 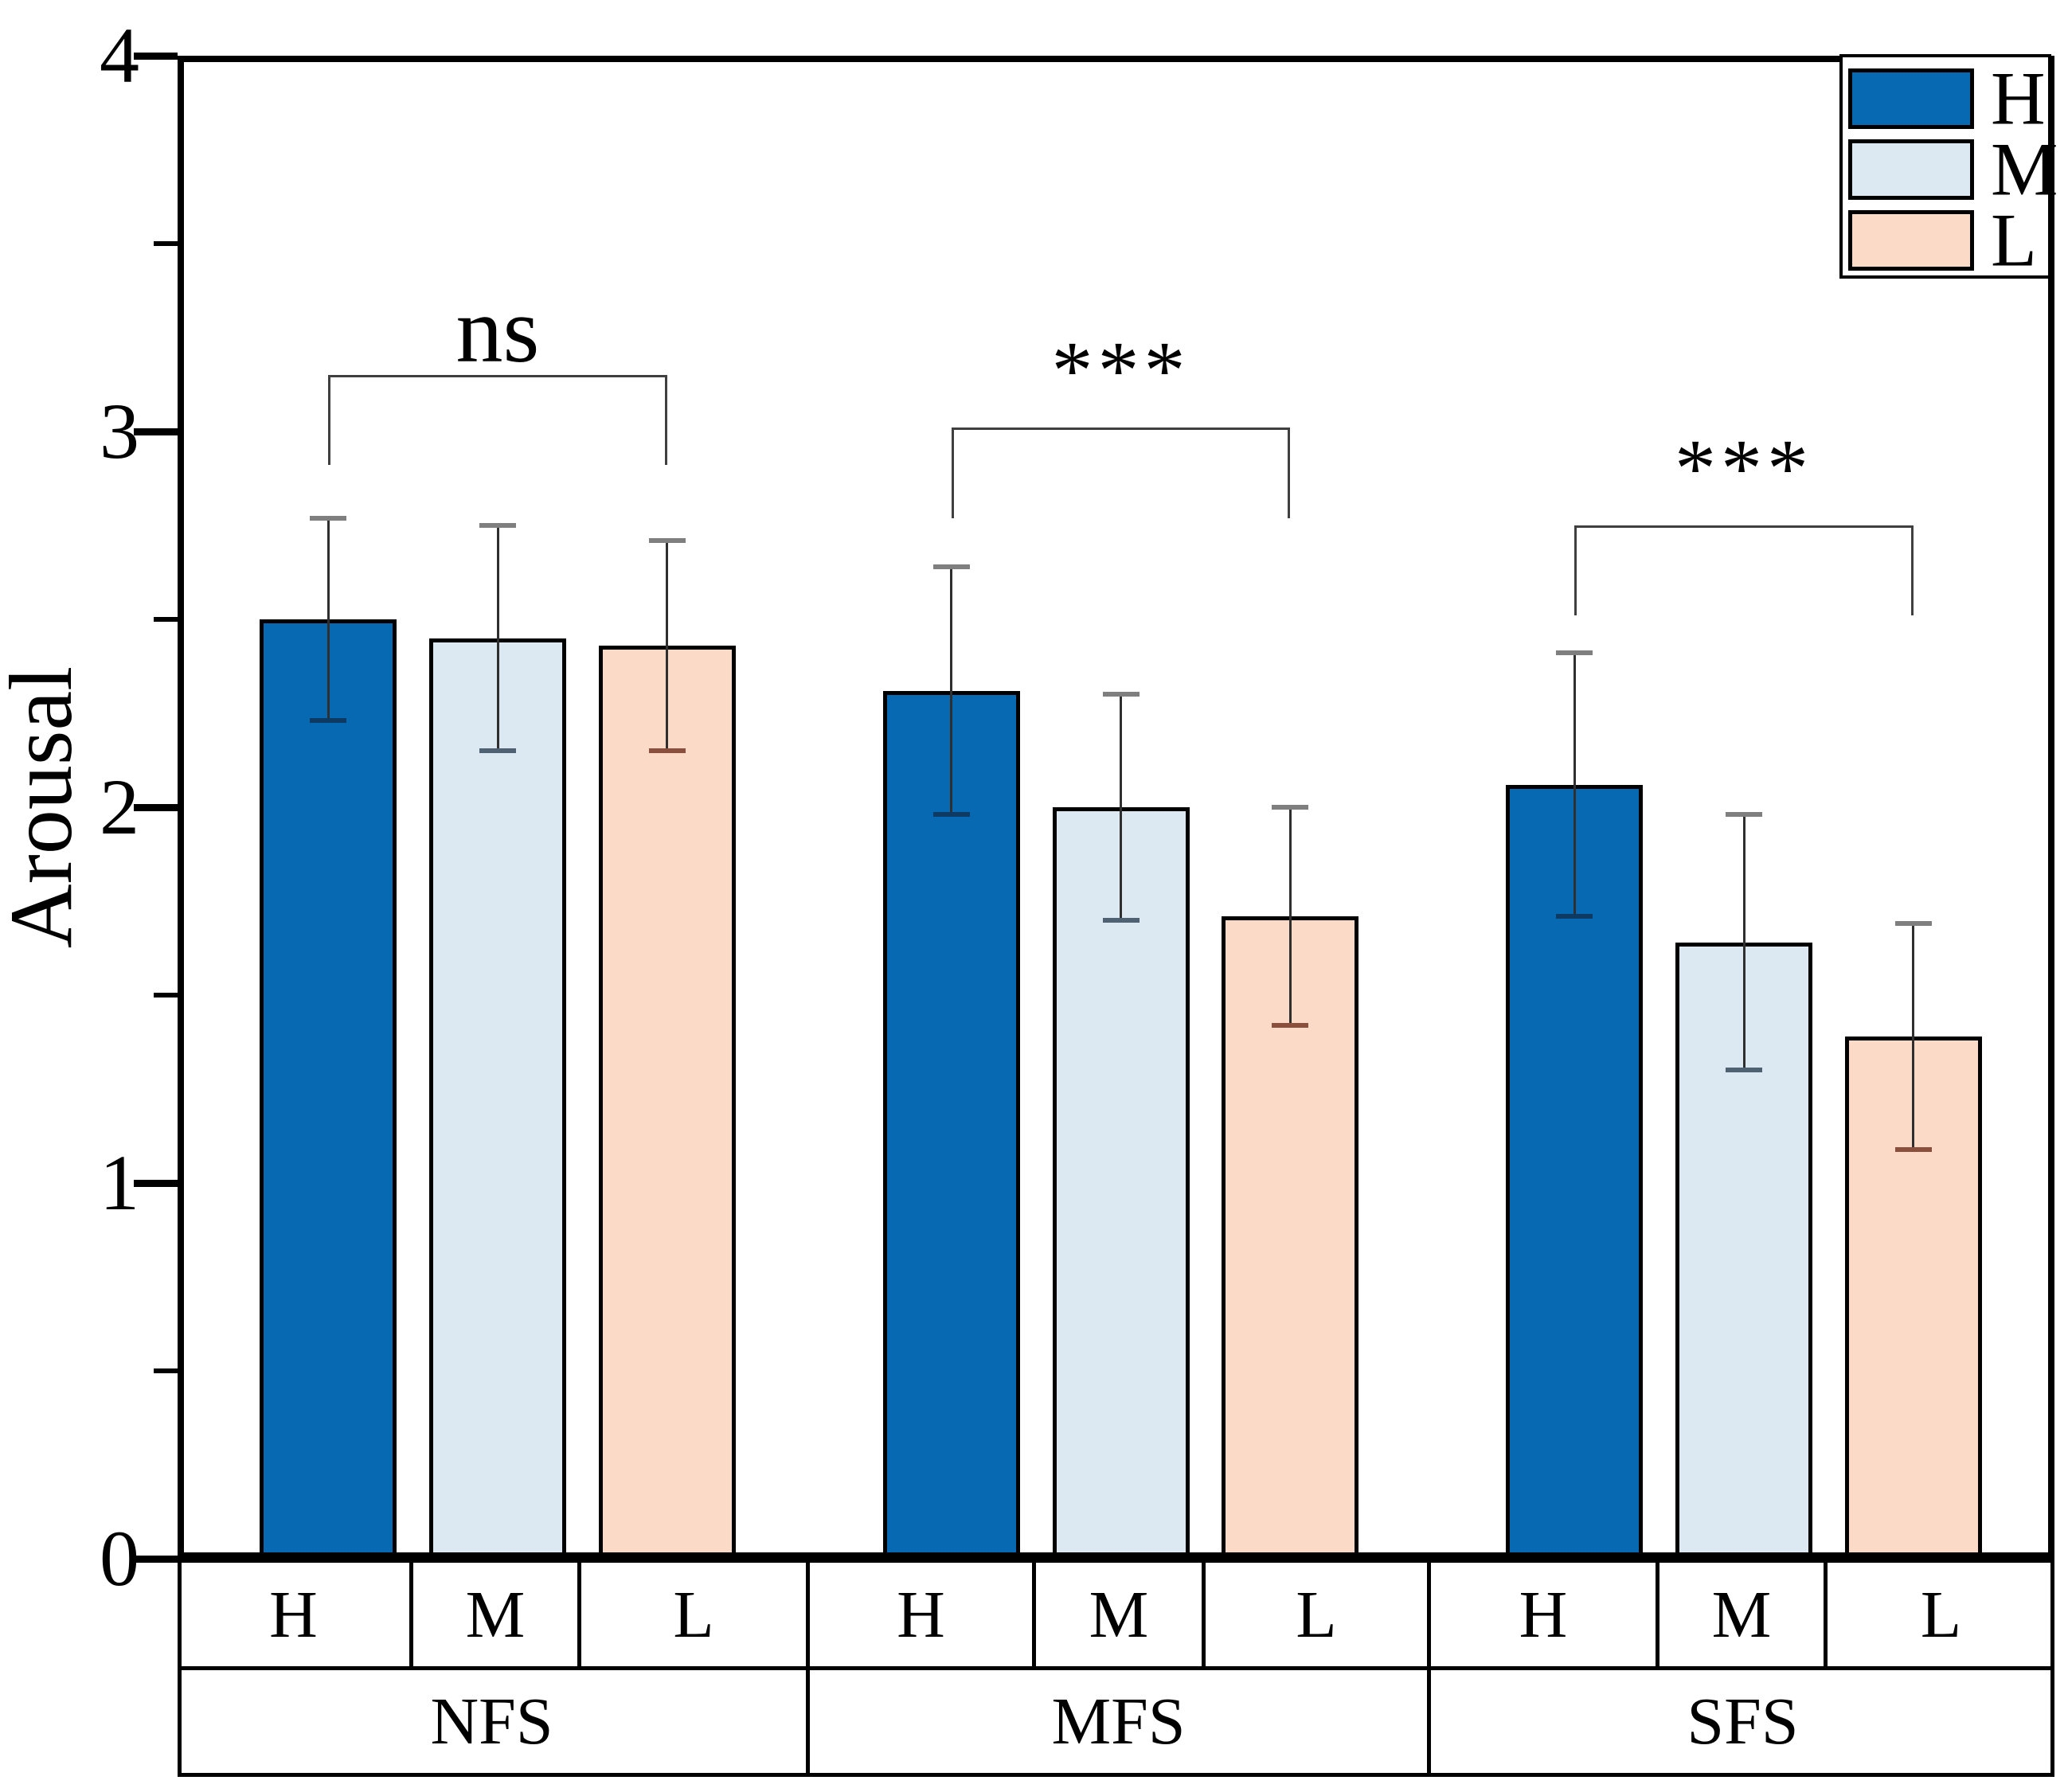 What do you see at coordinates (1121, 429) in the screenshot?
I see `sig-bracket-mfs` at bounding box center [1121, 429].